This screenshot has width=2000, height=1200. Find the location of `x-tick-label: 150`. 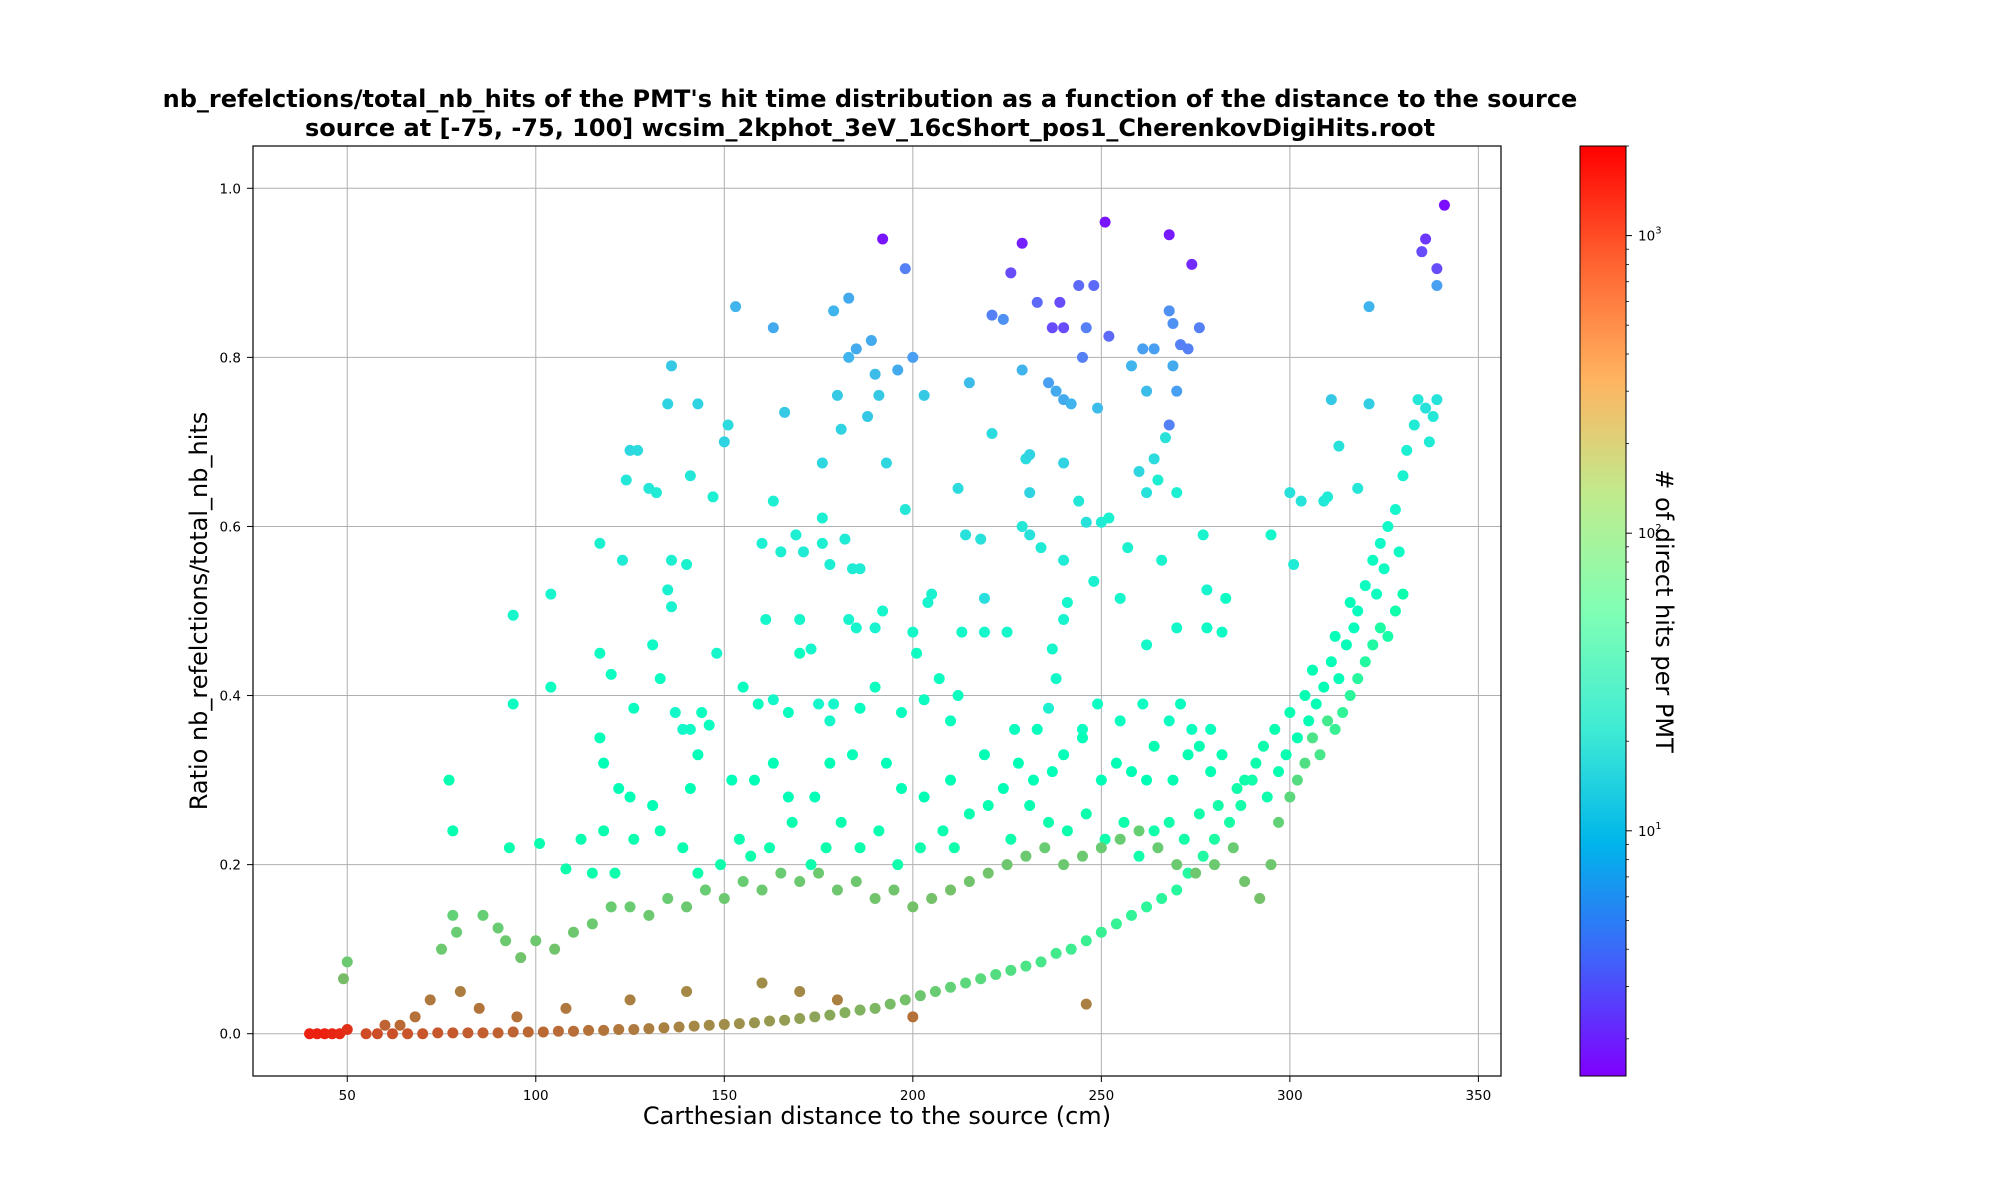

x-tick-label: 150 is located at coordinates (724, 1096).